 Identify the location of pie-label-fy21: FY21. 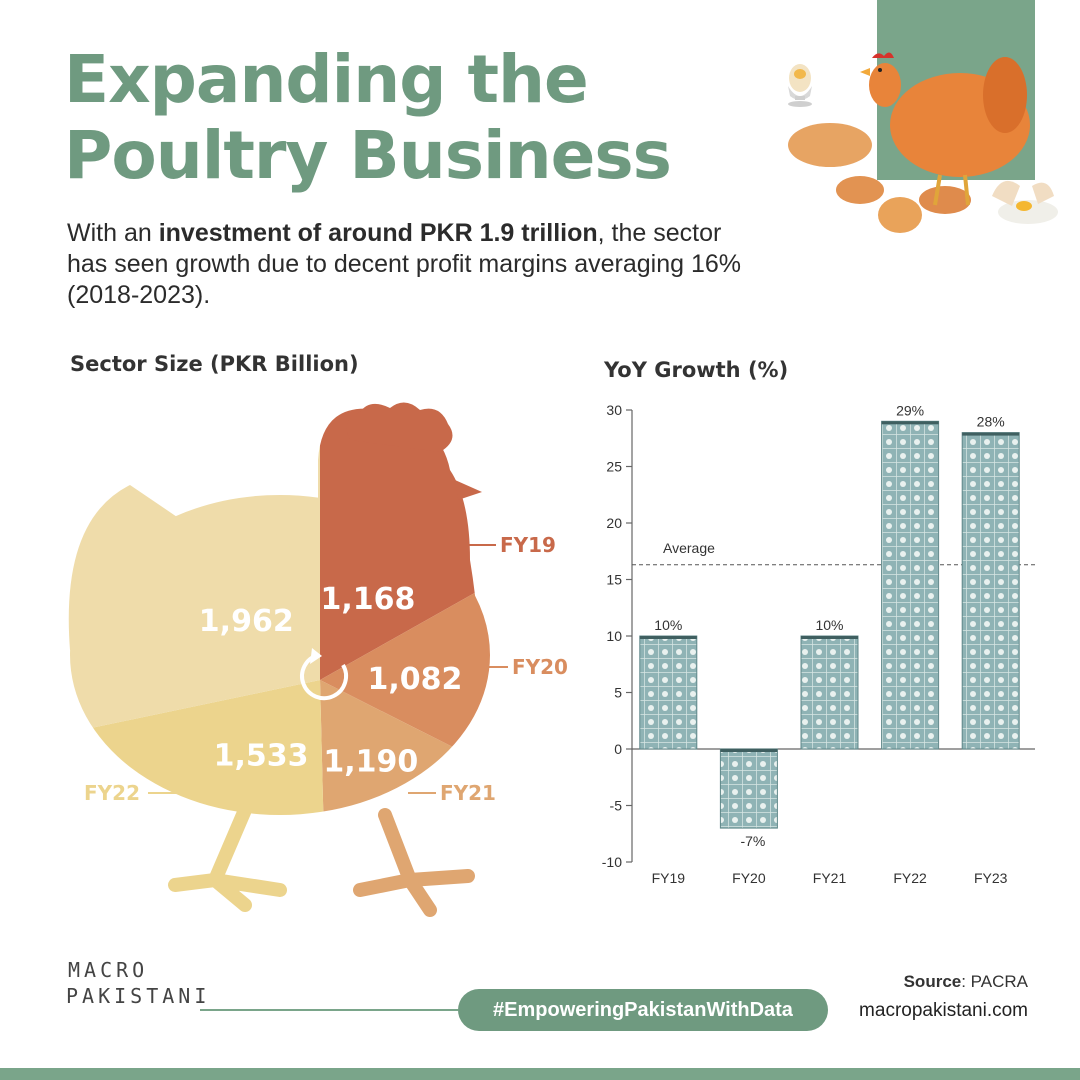
(468, 793).